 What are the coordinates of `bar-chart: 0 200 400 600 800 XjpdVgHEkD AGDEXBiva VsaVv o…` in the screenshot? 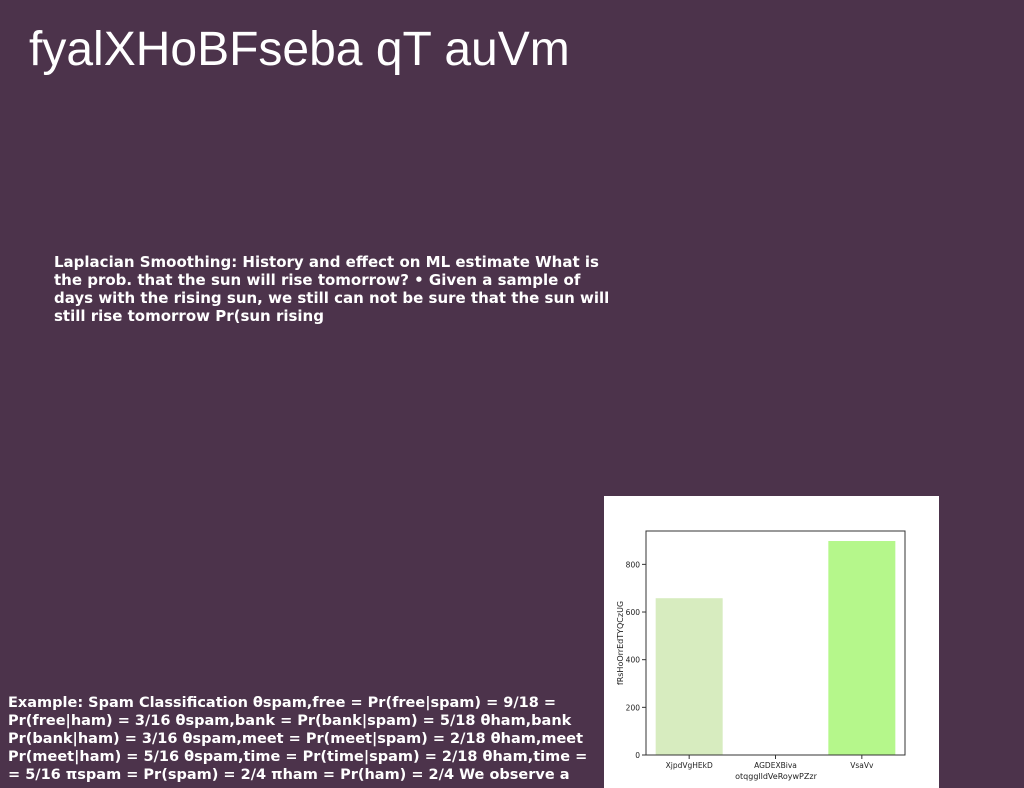 It's located at (771, 642).